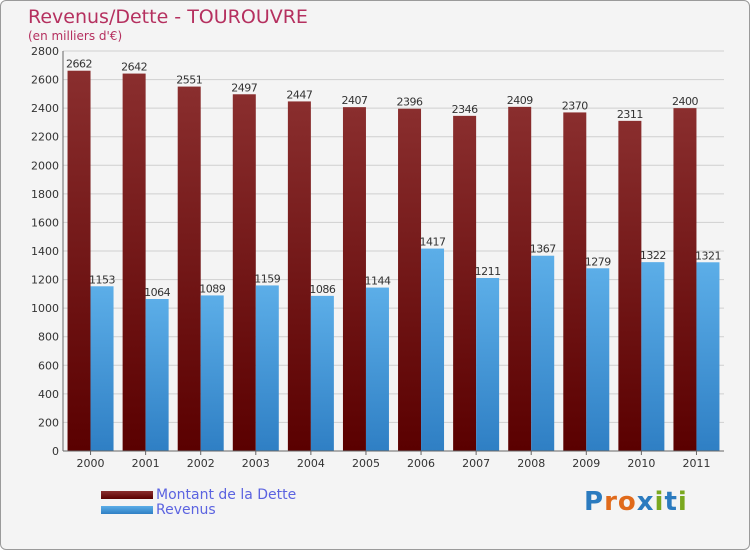  Describe the element at coordinates (256, 463) in the screenshot. I see `x-tick-label: 2003` at that location.